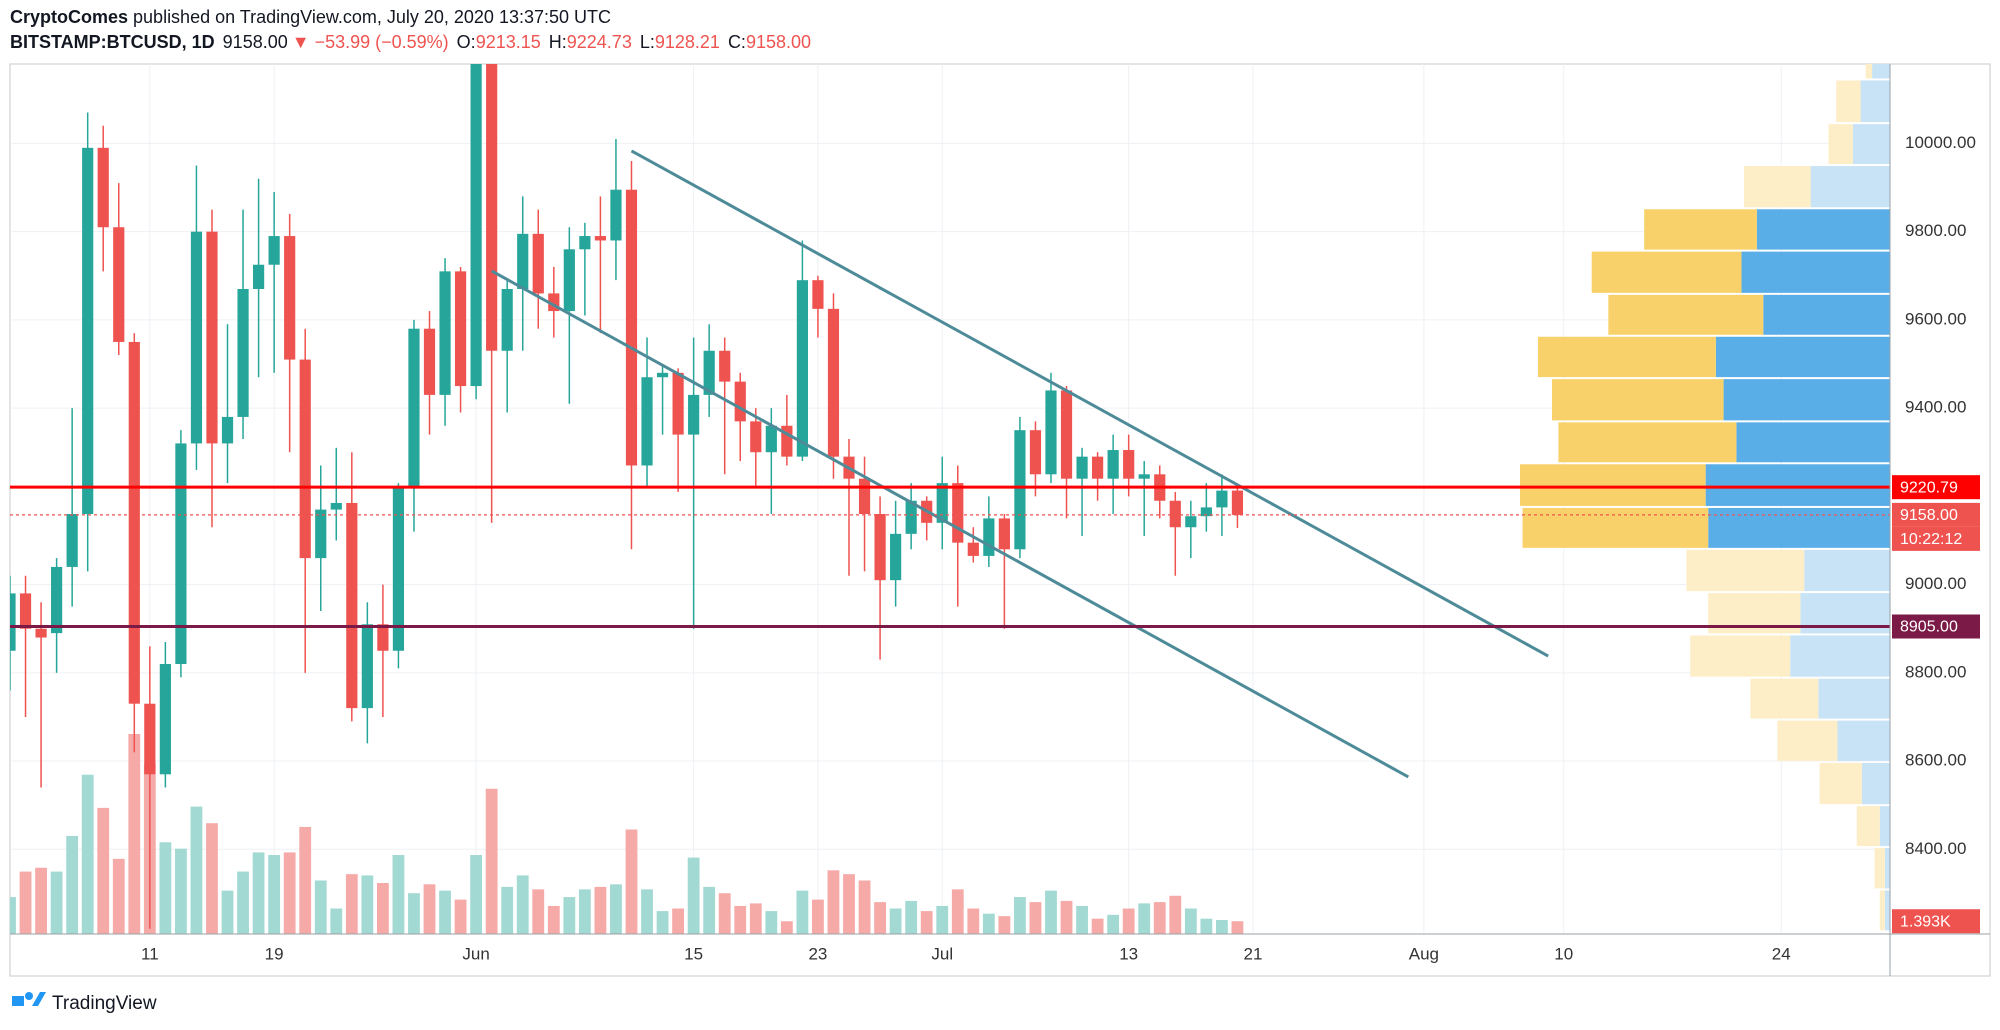  What do you see at coordinates (778, 42) in the screenshot?
I see `ohlc-value: 9158.00` at bounding box center [778, 42].